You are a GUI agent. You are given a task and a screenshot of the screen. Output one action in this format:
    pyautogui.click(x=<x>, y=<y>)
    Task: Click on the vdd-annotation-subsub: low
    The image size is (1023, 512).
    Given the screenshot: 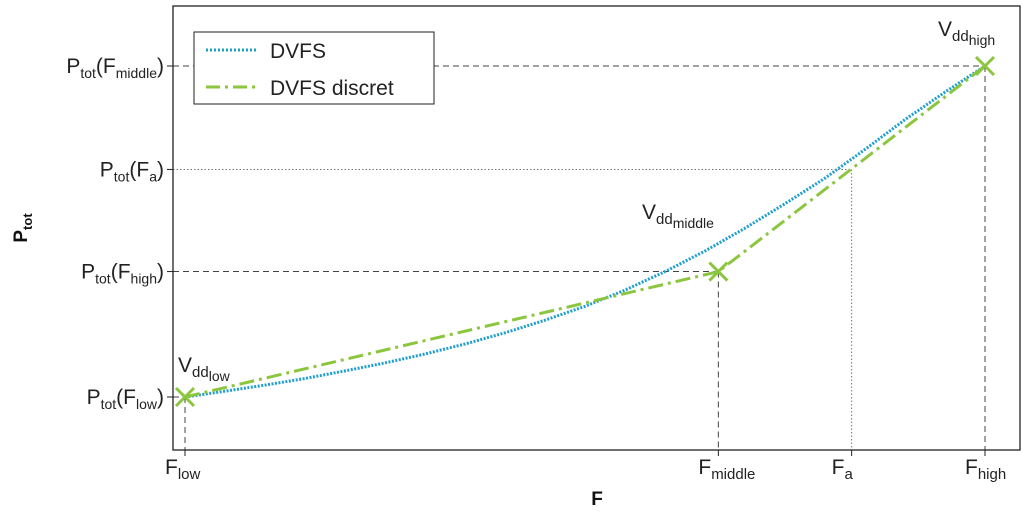 What is the action you would take?
    pyautogui.click(x=220, y=376)
    